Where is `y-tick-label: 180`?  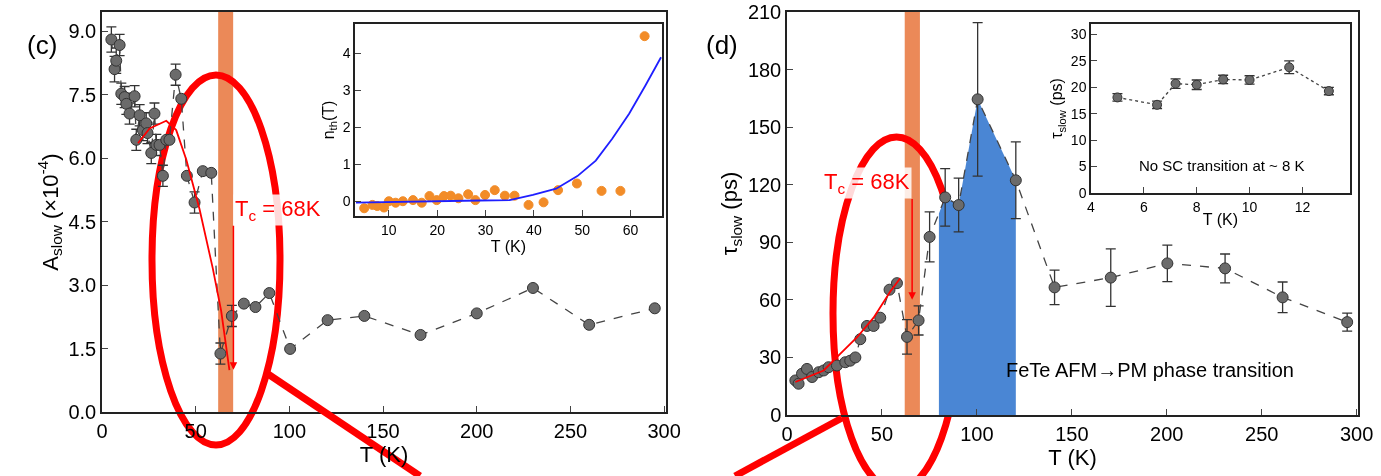
y-tick-label: 180 is located at coordinates (764, 69).